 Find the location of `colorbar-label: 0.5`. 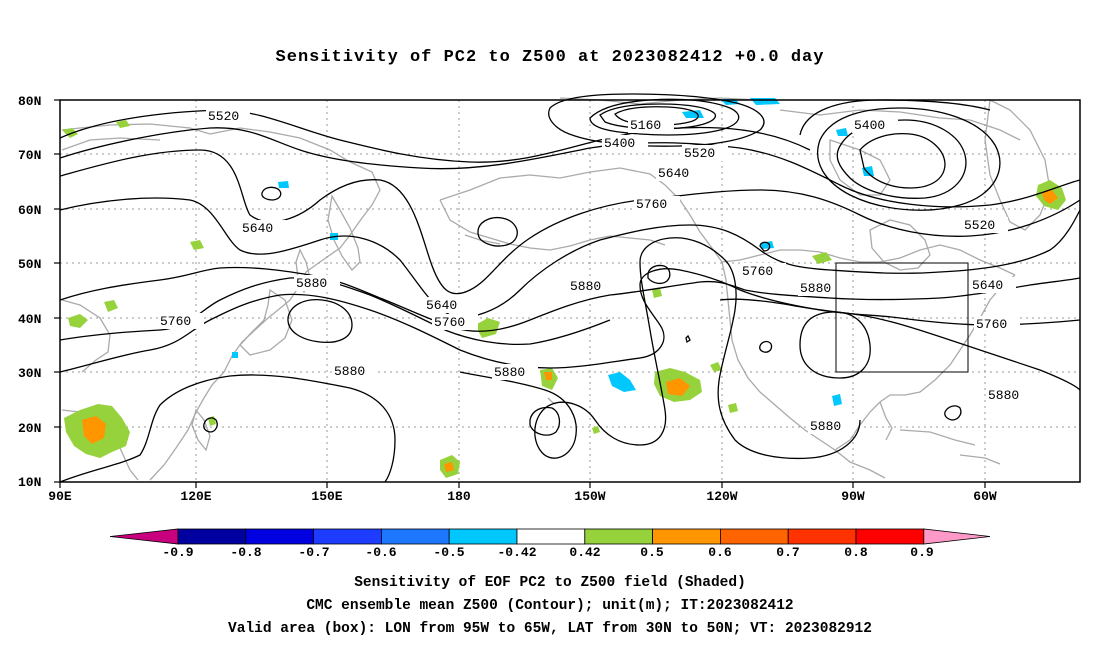

colorbar-label: 0.5 is located at coordinates (652, 552).